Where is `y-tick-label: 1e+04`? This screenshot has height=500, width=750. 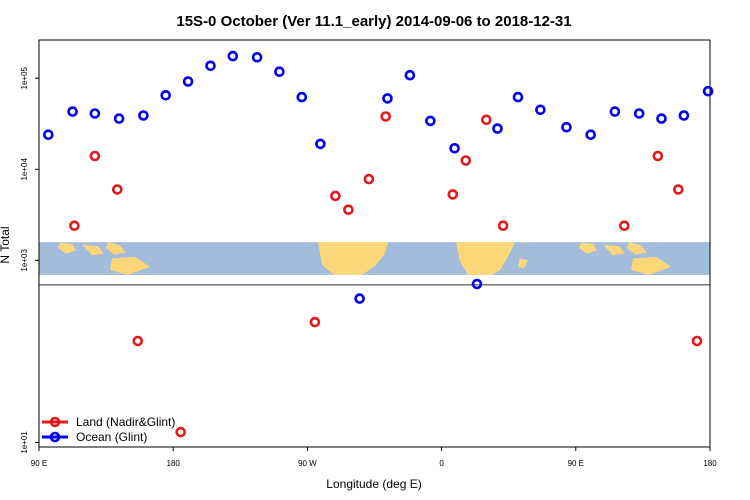 y-tick-label: 1e+04 is located at coordinates (24, 169).